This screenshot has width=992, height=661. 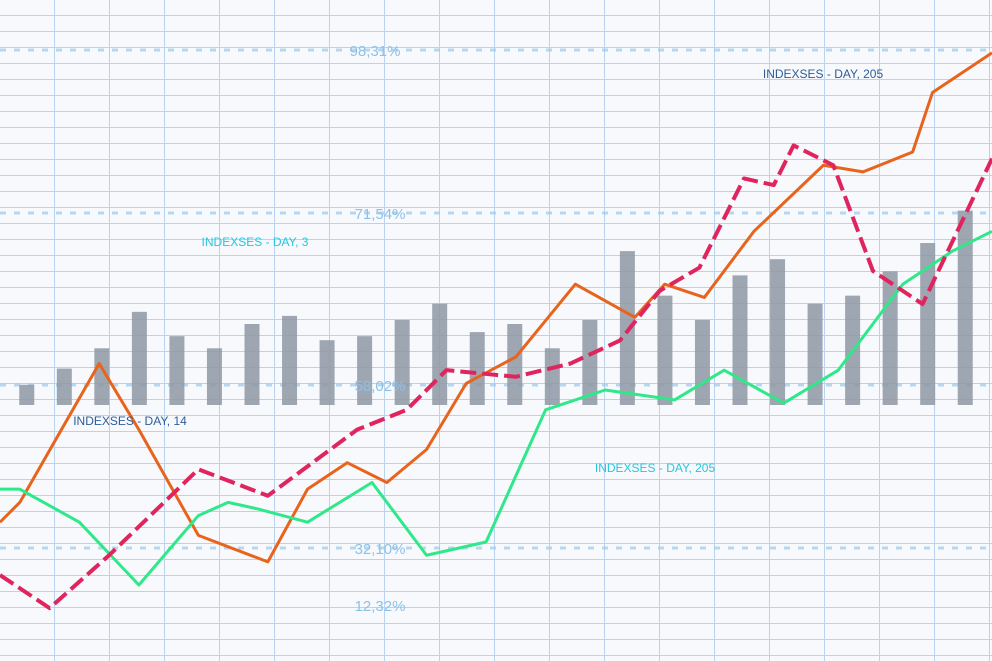 What do you see at coordinates (130, 421) in the screenshot?
I see `annotation: INDEXSES - DAY, 14` at bounding box center [130, 421].